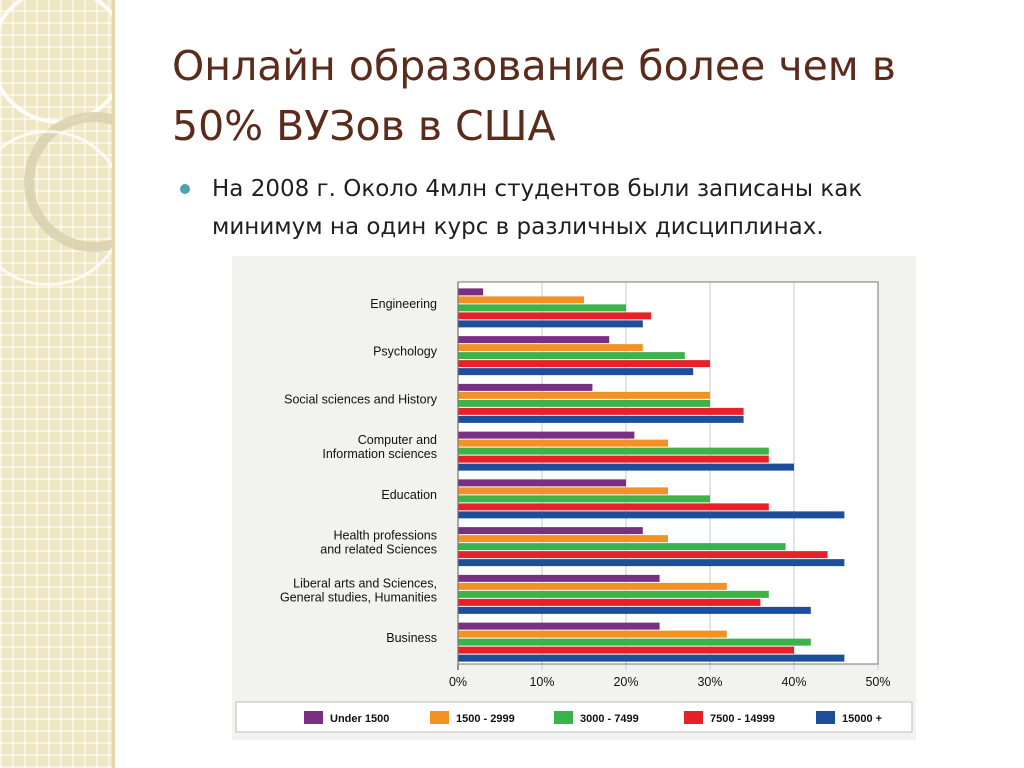 This screenshot has height=768, width=1024. What do you see at coordinates (364, 126) in the screenshot?
I see `slide-title-line-2: 50% ВУЗов в США` at bounding box center [364, 126].